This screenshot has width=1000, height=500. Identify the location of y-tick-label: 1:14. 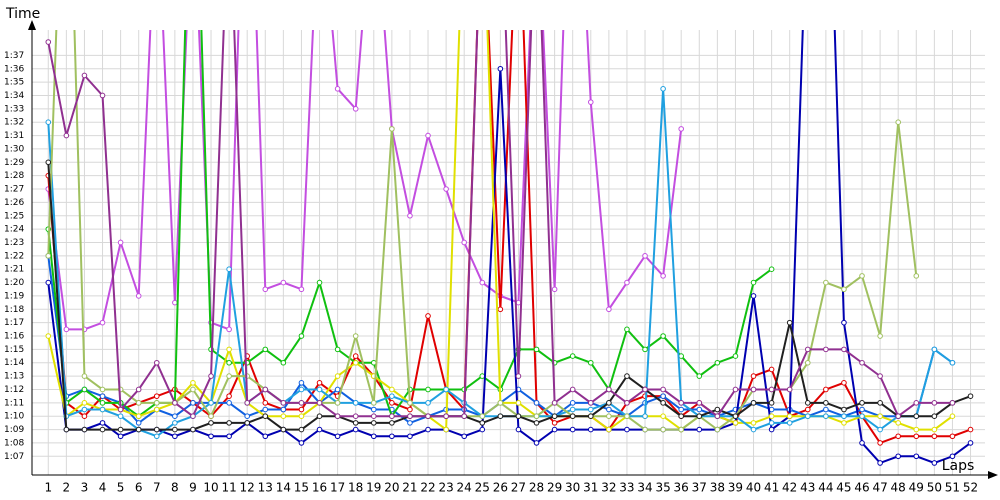
(14, 363).